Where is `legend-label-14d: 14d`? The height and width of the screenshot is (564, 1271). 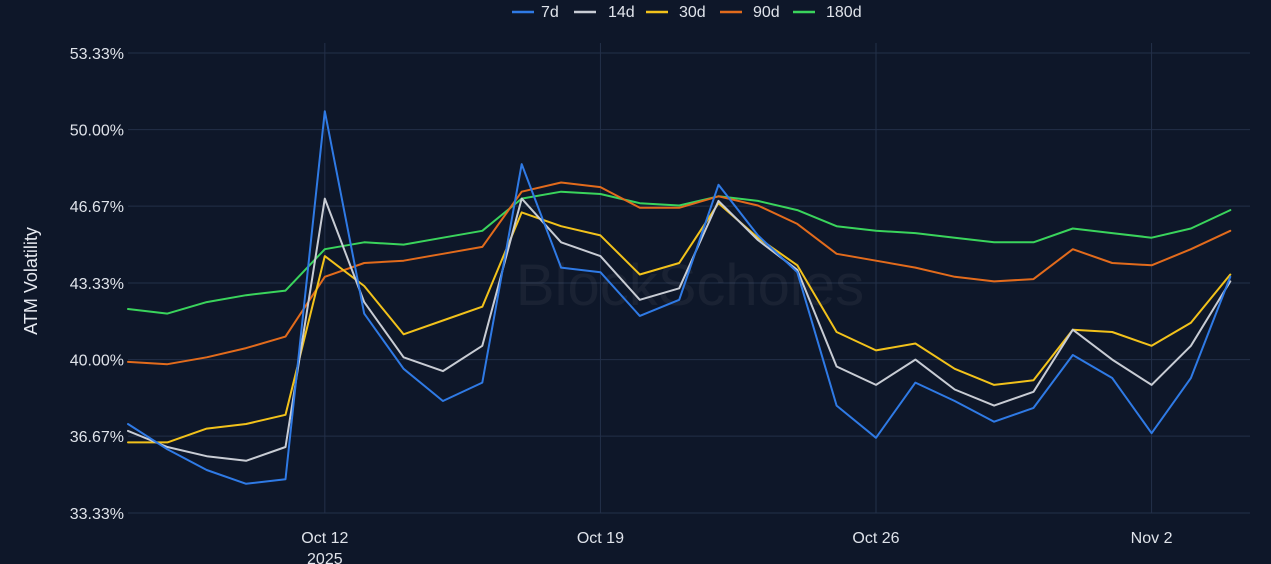
legend-label-14d: 14d is located at coordinates (621, 12).